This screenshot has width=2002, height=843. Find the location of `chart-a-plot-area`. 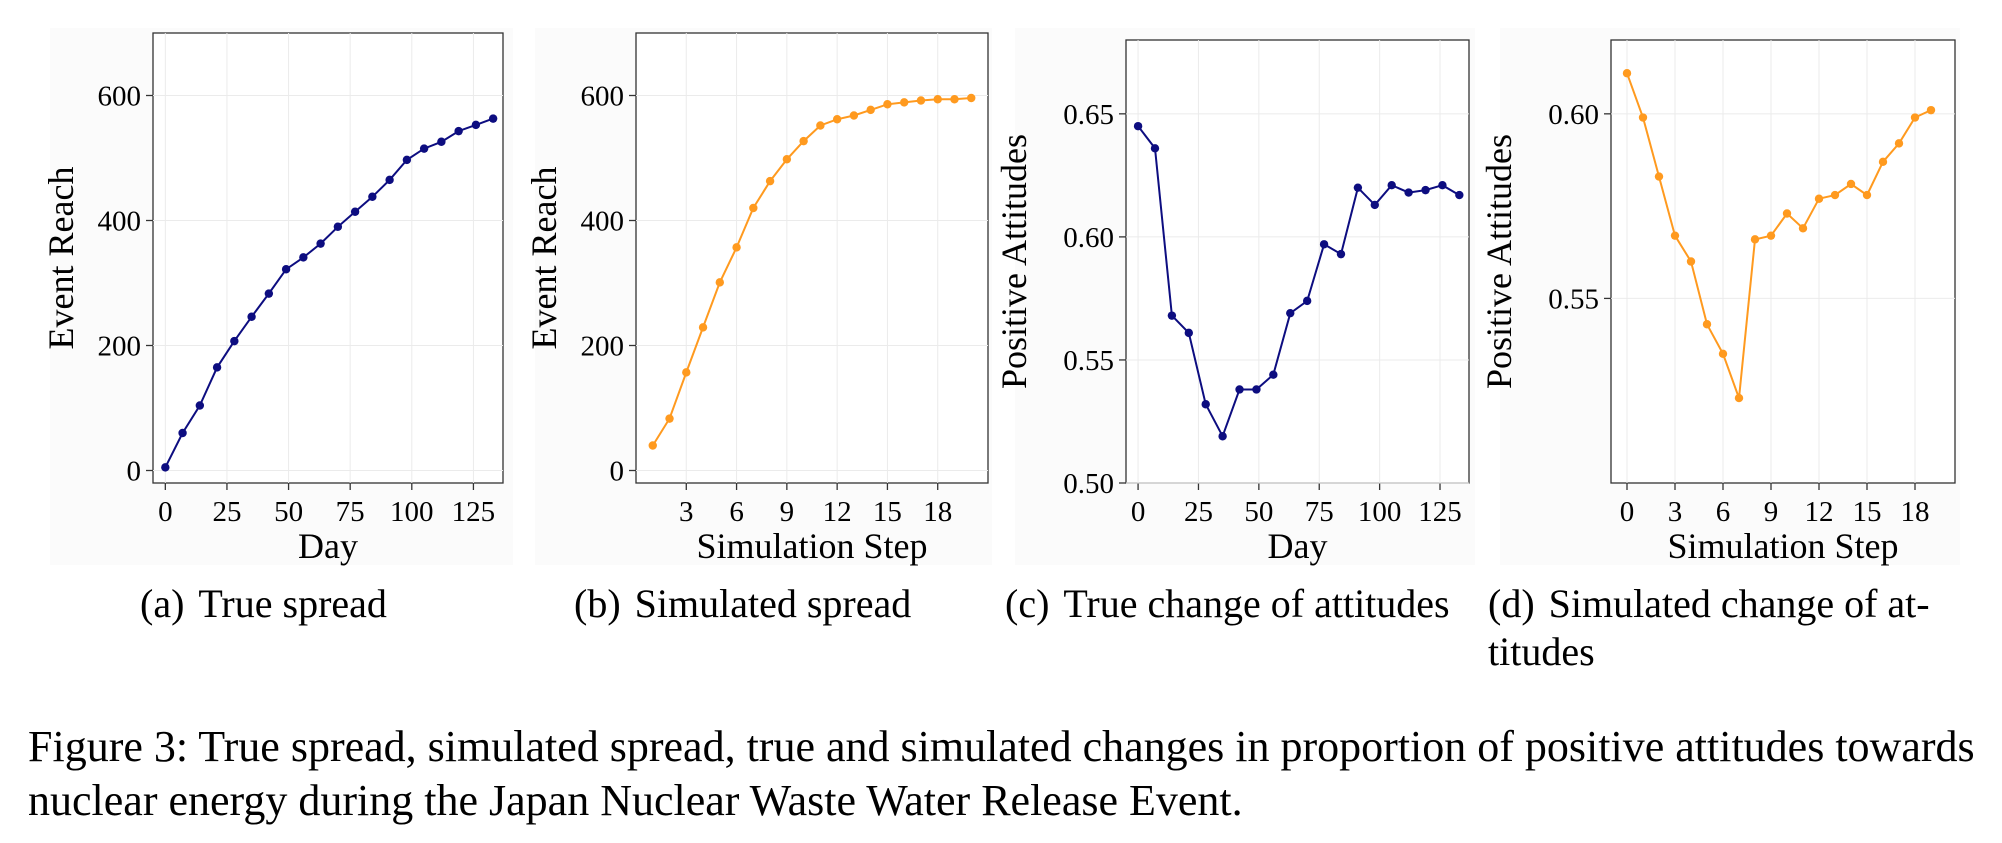

chart-a-plot-area is located at coordinates (328, 258).